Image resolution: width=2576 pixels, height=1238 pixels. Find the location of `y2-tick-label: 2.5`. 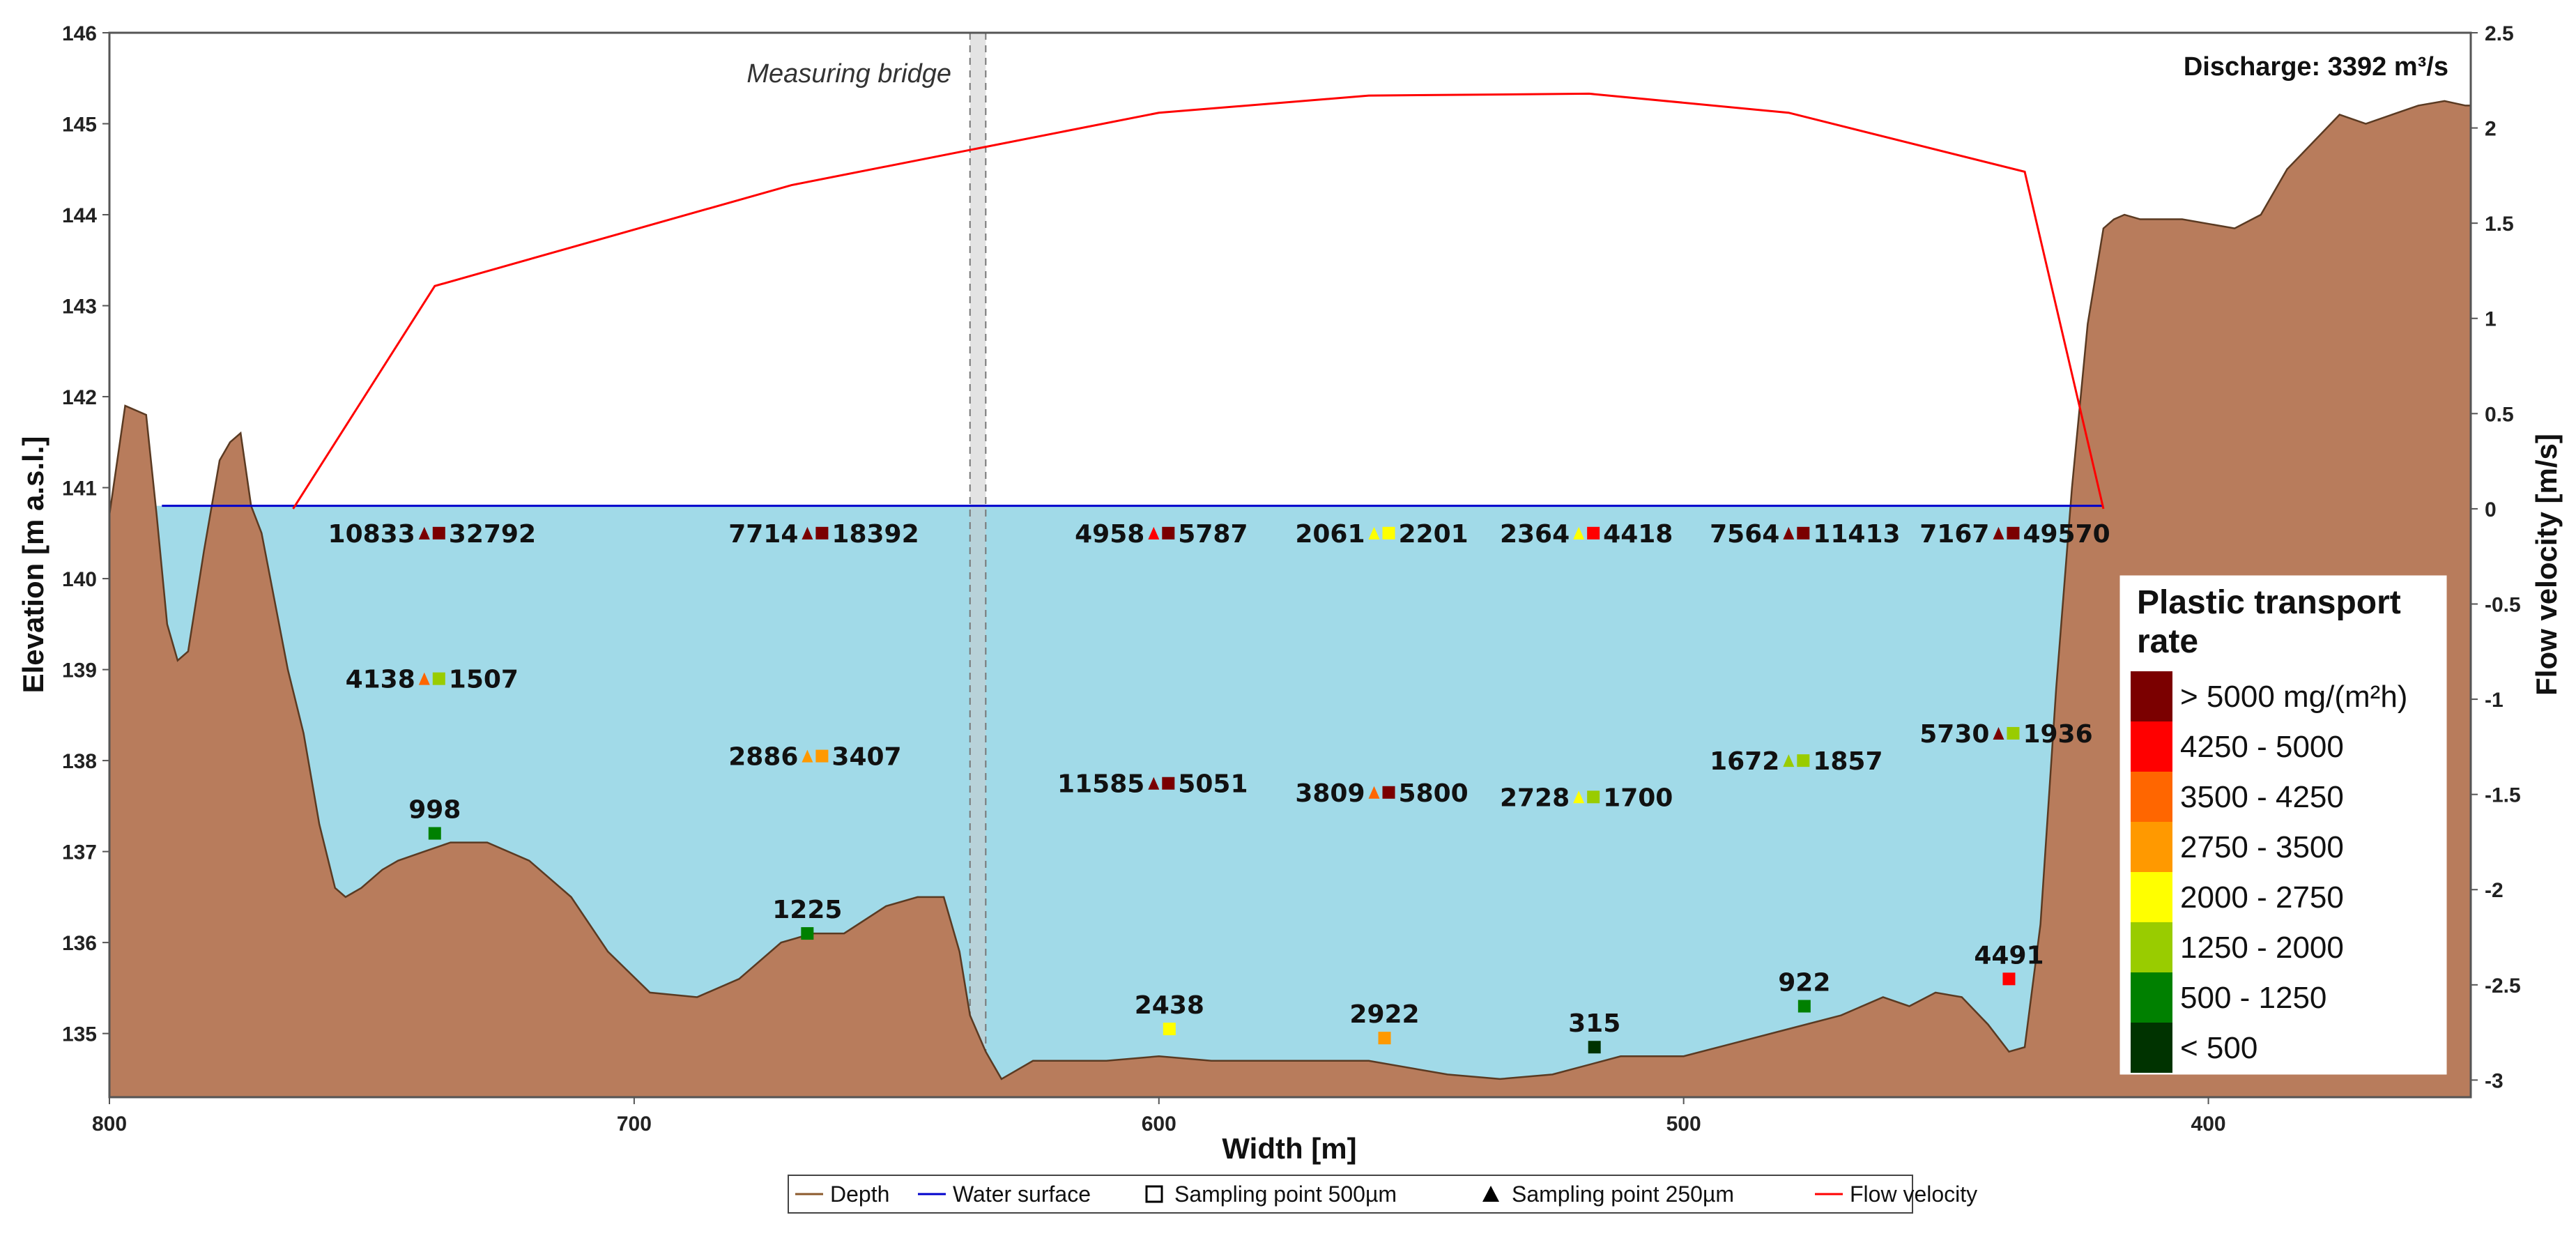

y2-tick-label: 2.5 is located at coordinates (2499, 34).